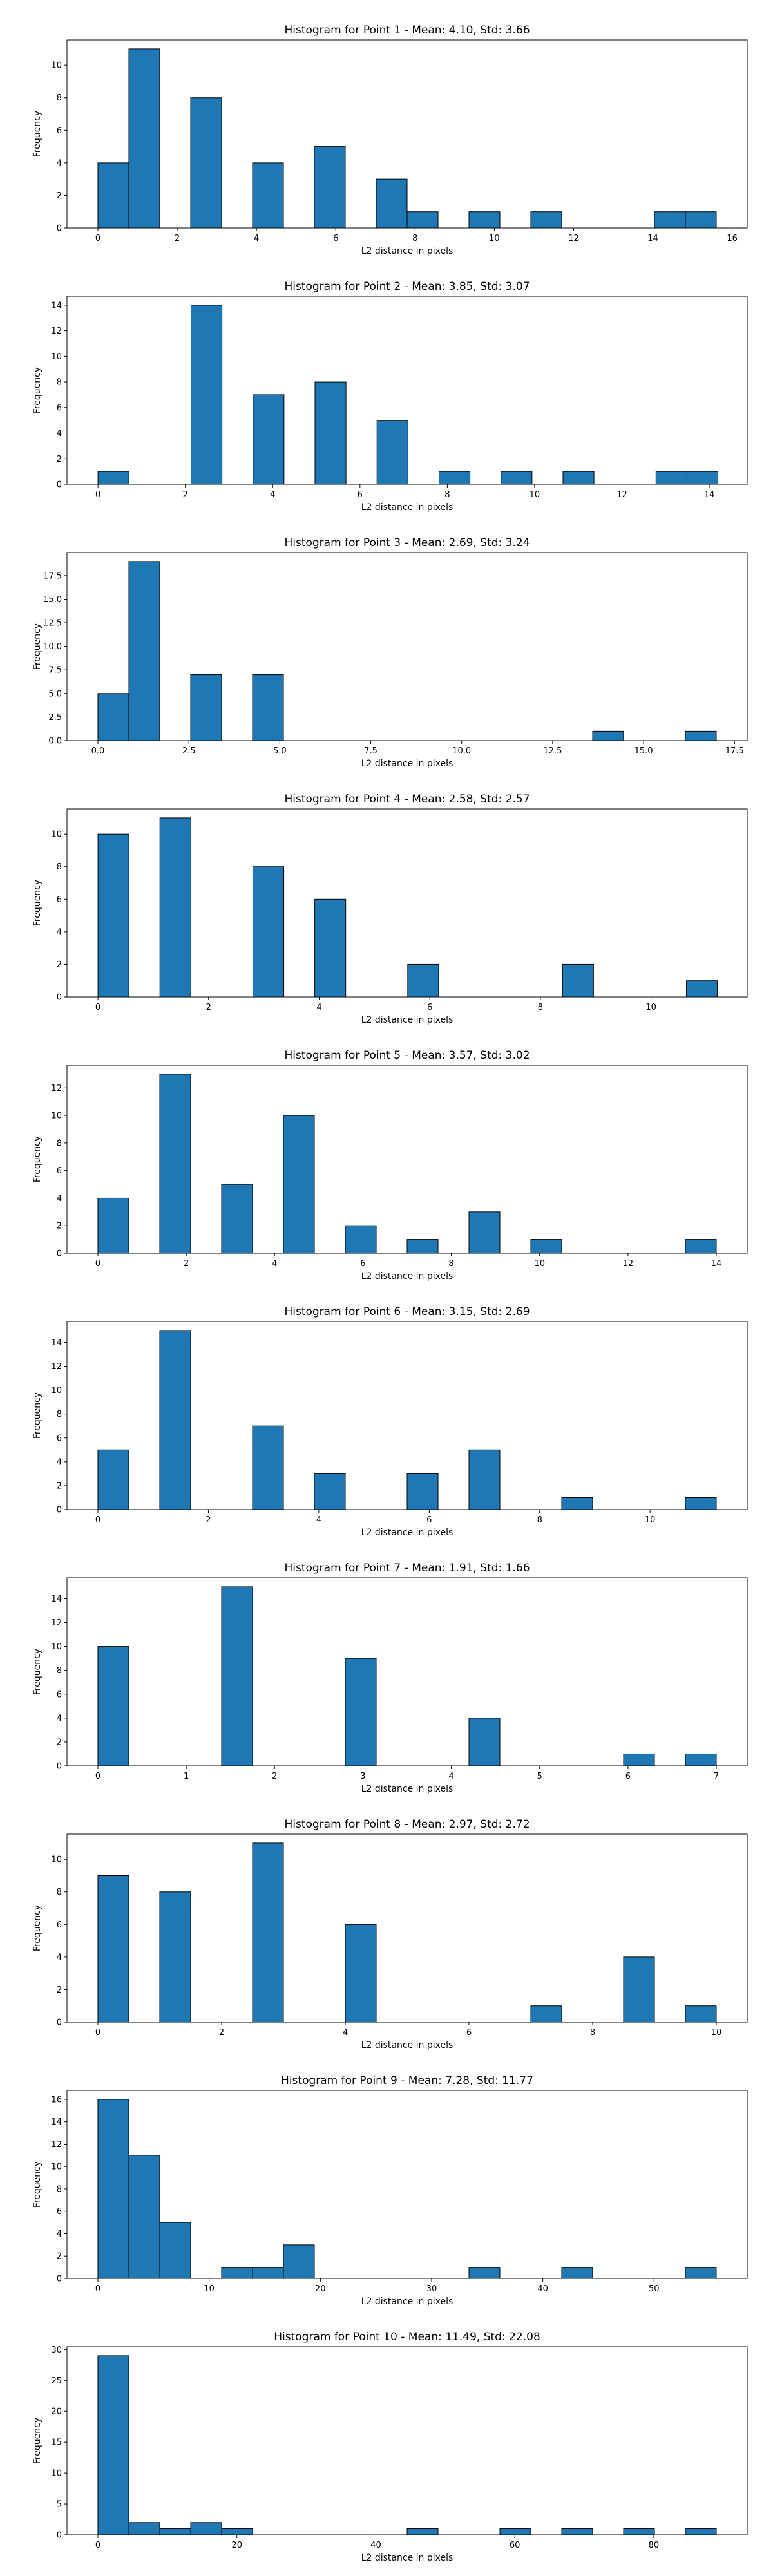  What do you see at coordinates (59, 867) in the screenshot?
I see `y-tick-label: 8` at bounding box center [59, 867].